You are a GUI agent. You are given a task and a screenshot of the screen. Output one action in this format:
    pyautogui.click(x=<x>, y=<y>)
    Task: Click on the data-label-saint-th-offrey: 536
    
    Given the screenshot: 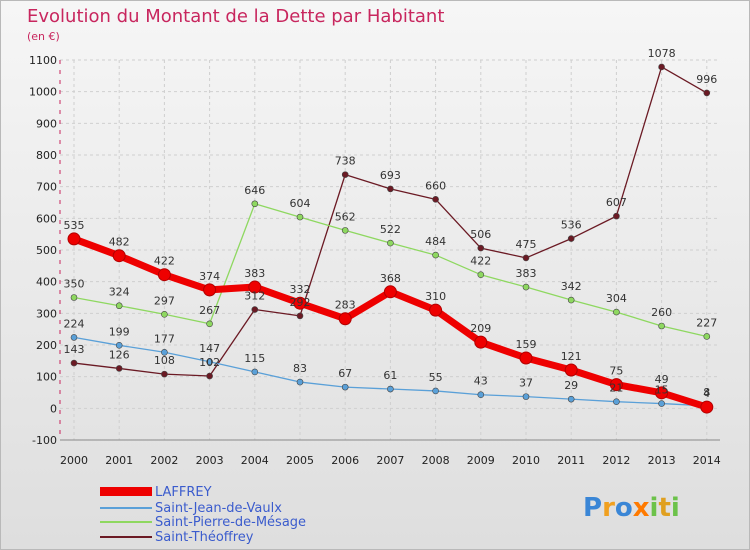 What is the action you would take?
    pyautogui.click(x=571, y=225)
    